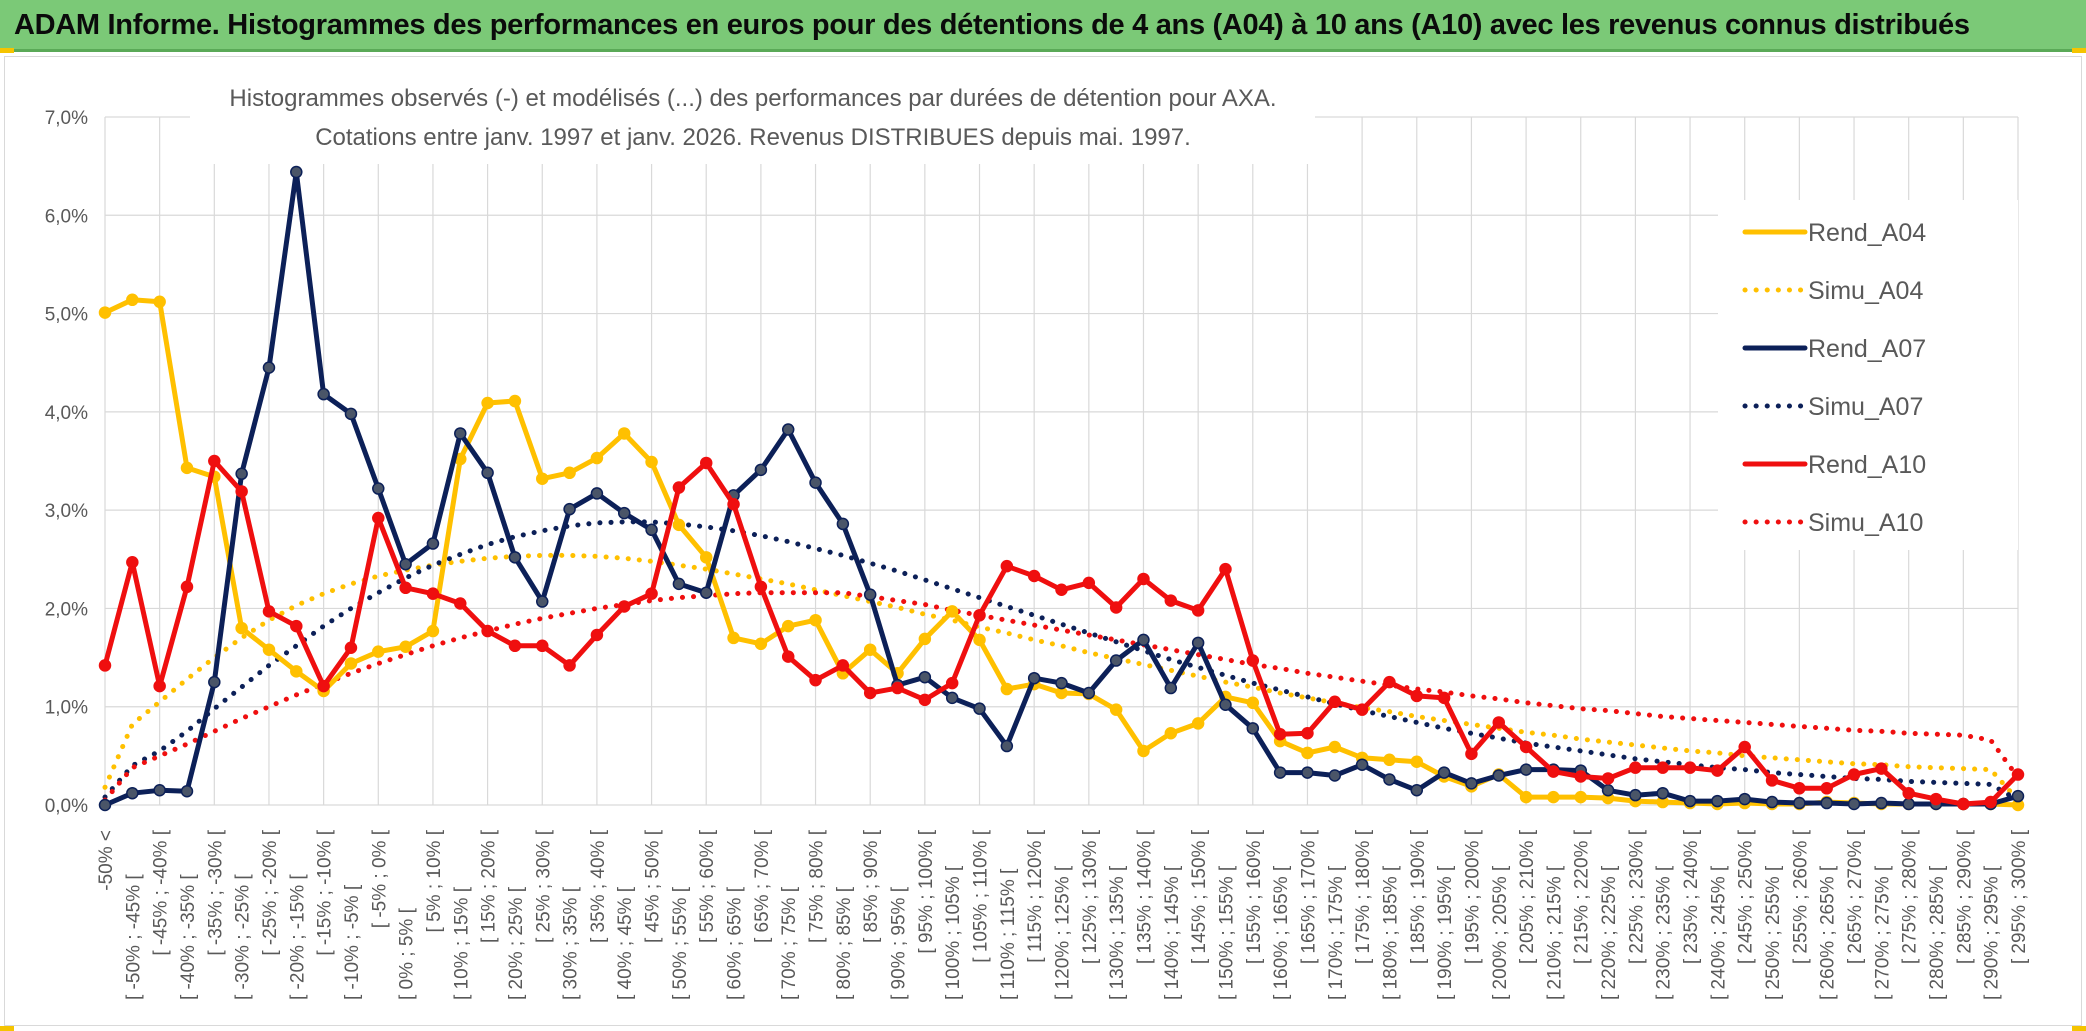 The height and width of the screenshot is (1031, 2086). Describe the element at coordinates (981, 895) in the screenshot. I see `x-tick-label: [ 105% ; 110% [` at that location.